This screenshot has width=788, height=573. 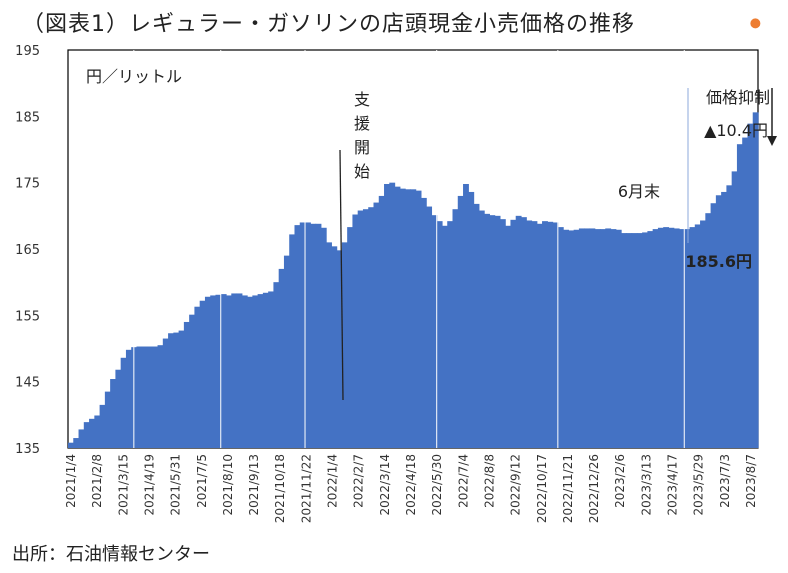 What do you see at coordinates (71, 481) in the screenshot?
I see `x-tick-label: 2021/1/4` at bounding box center [71, 481].